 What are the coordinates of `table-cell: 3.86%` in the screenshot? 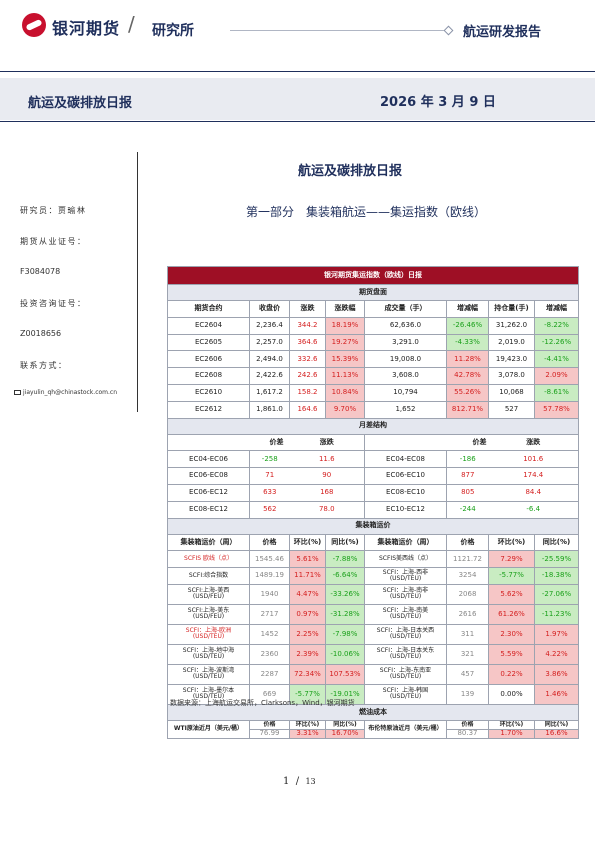 It's located at (556, 674).